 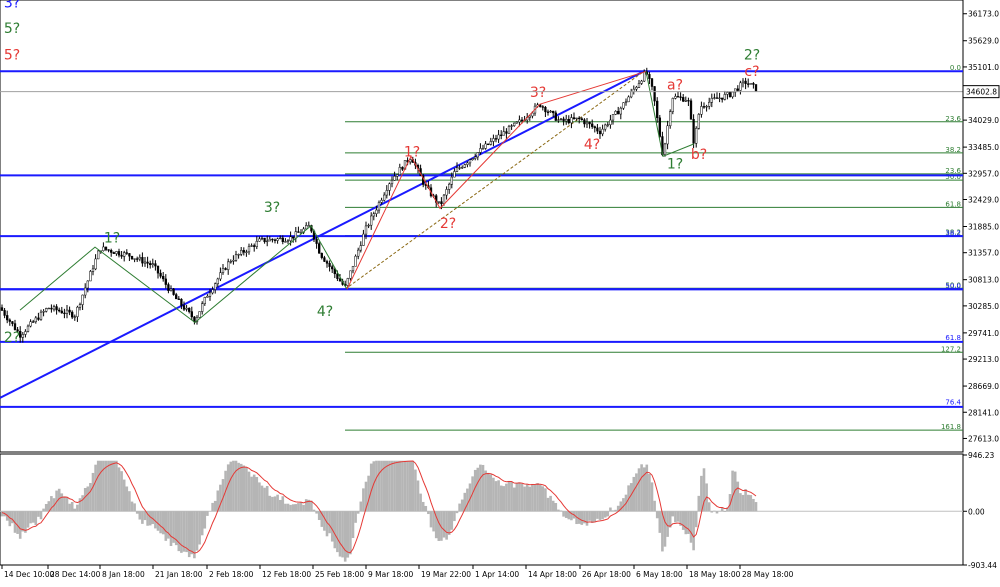 I want to click on y-tick-label-0: 36173.0, so click(x=983, y=14).